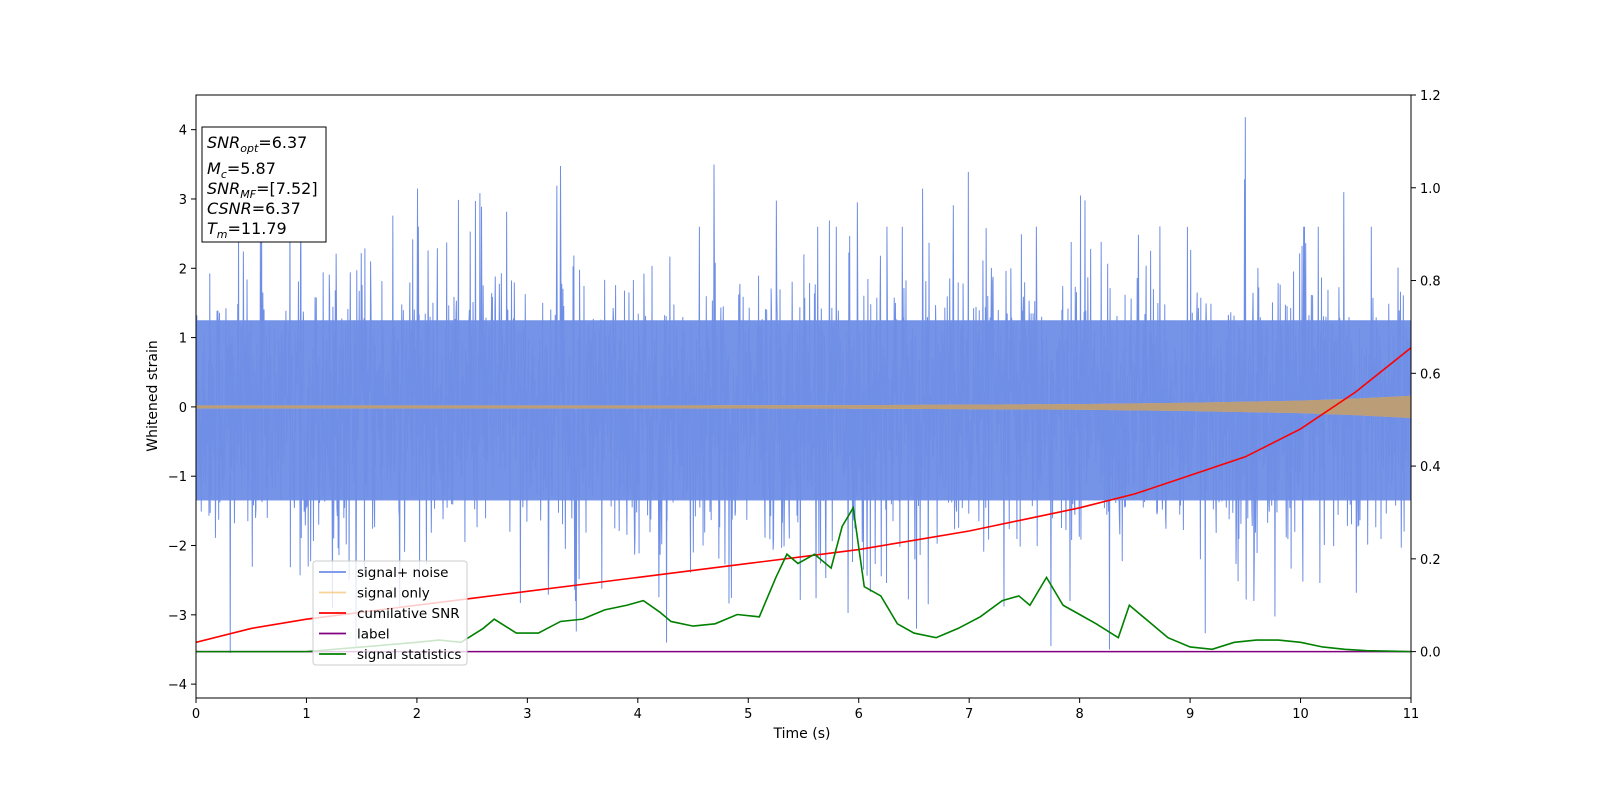 Image resolution: width=1600 pixels, height=800 pixels. I want to click on x-tick-label: 7, so click(969, 714).